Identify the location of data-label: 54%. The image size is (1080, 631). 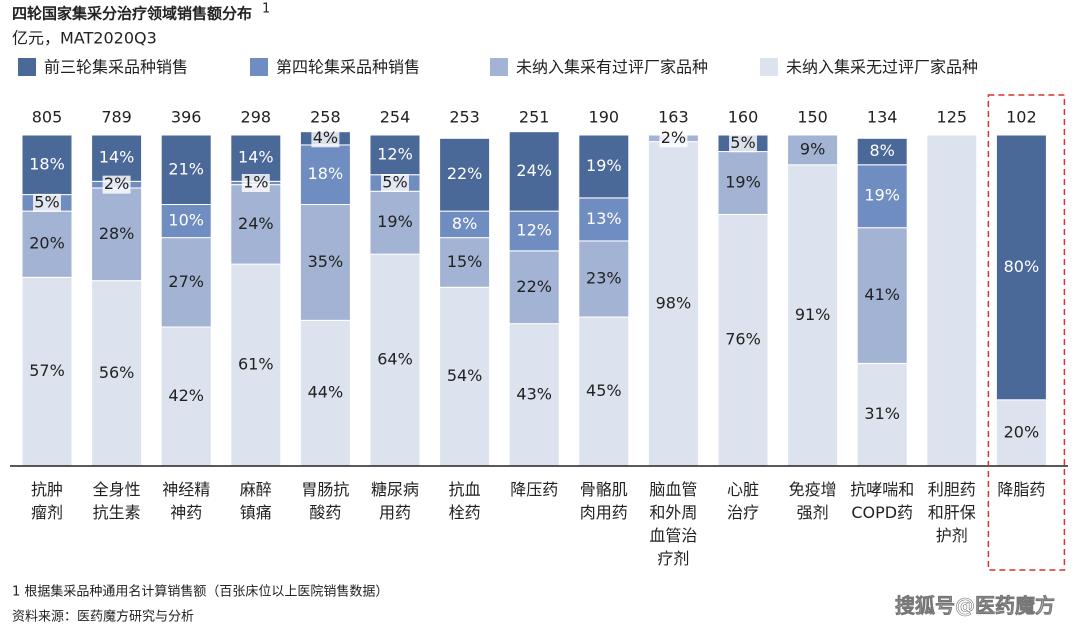
(465, 375).